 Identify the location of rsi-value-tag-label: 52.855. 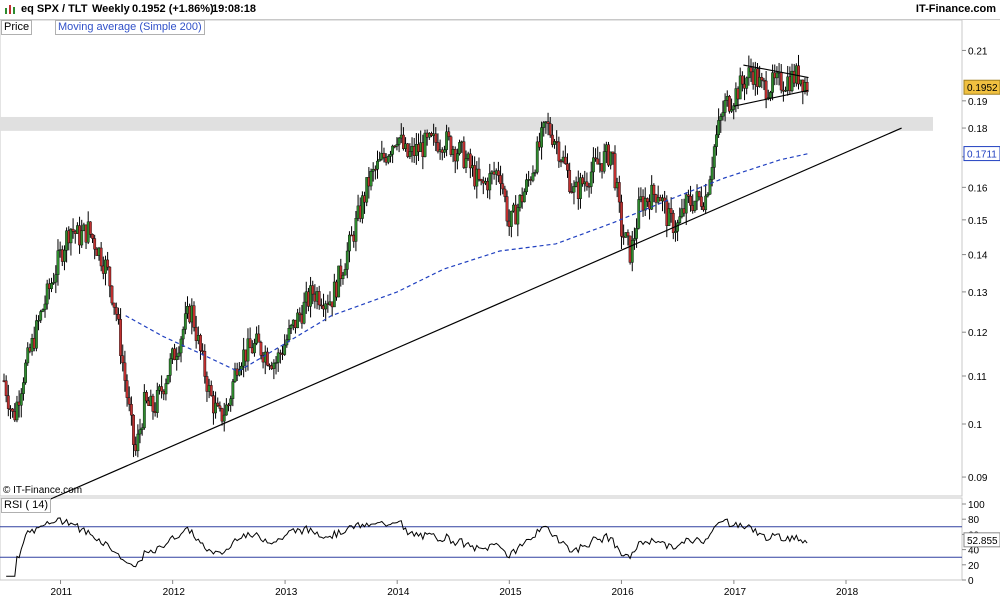
(982, 541).